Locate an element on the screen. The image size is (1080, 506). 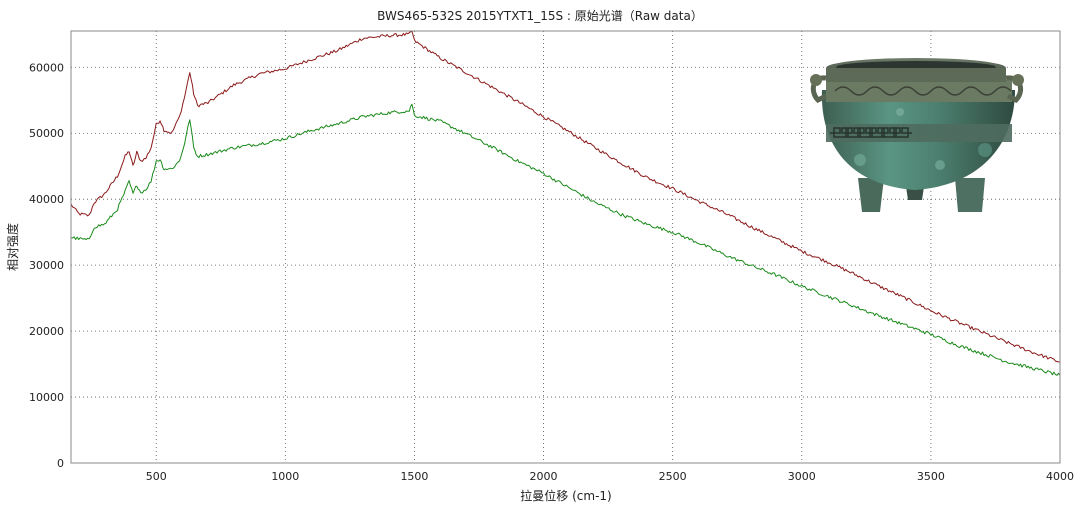
x-tick-label: 3000 is located at coordinates (802, 476).